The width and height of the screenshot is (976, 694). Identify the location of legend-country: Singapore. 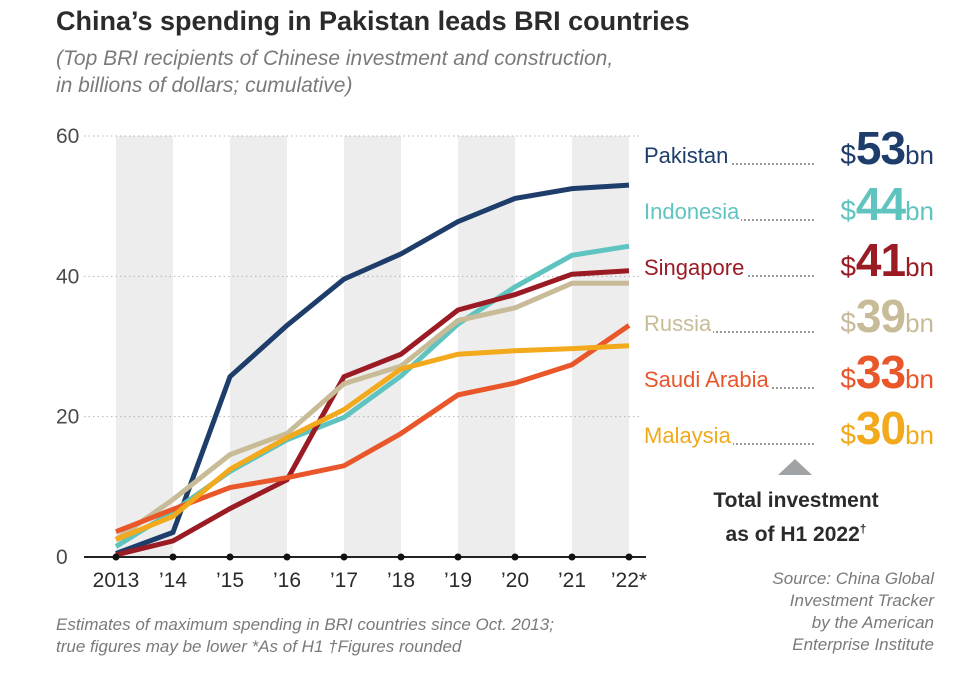
(695, 268).